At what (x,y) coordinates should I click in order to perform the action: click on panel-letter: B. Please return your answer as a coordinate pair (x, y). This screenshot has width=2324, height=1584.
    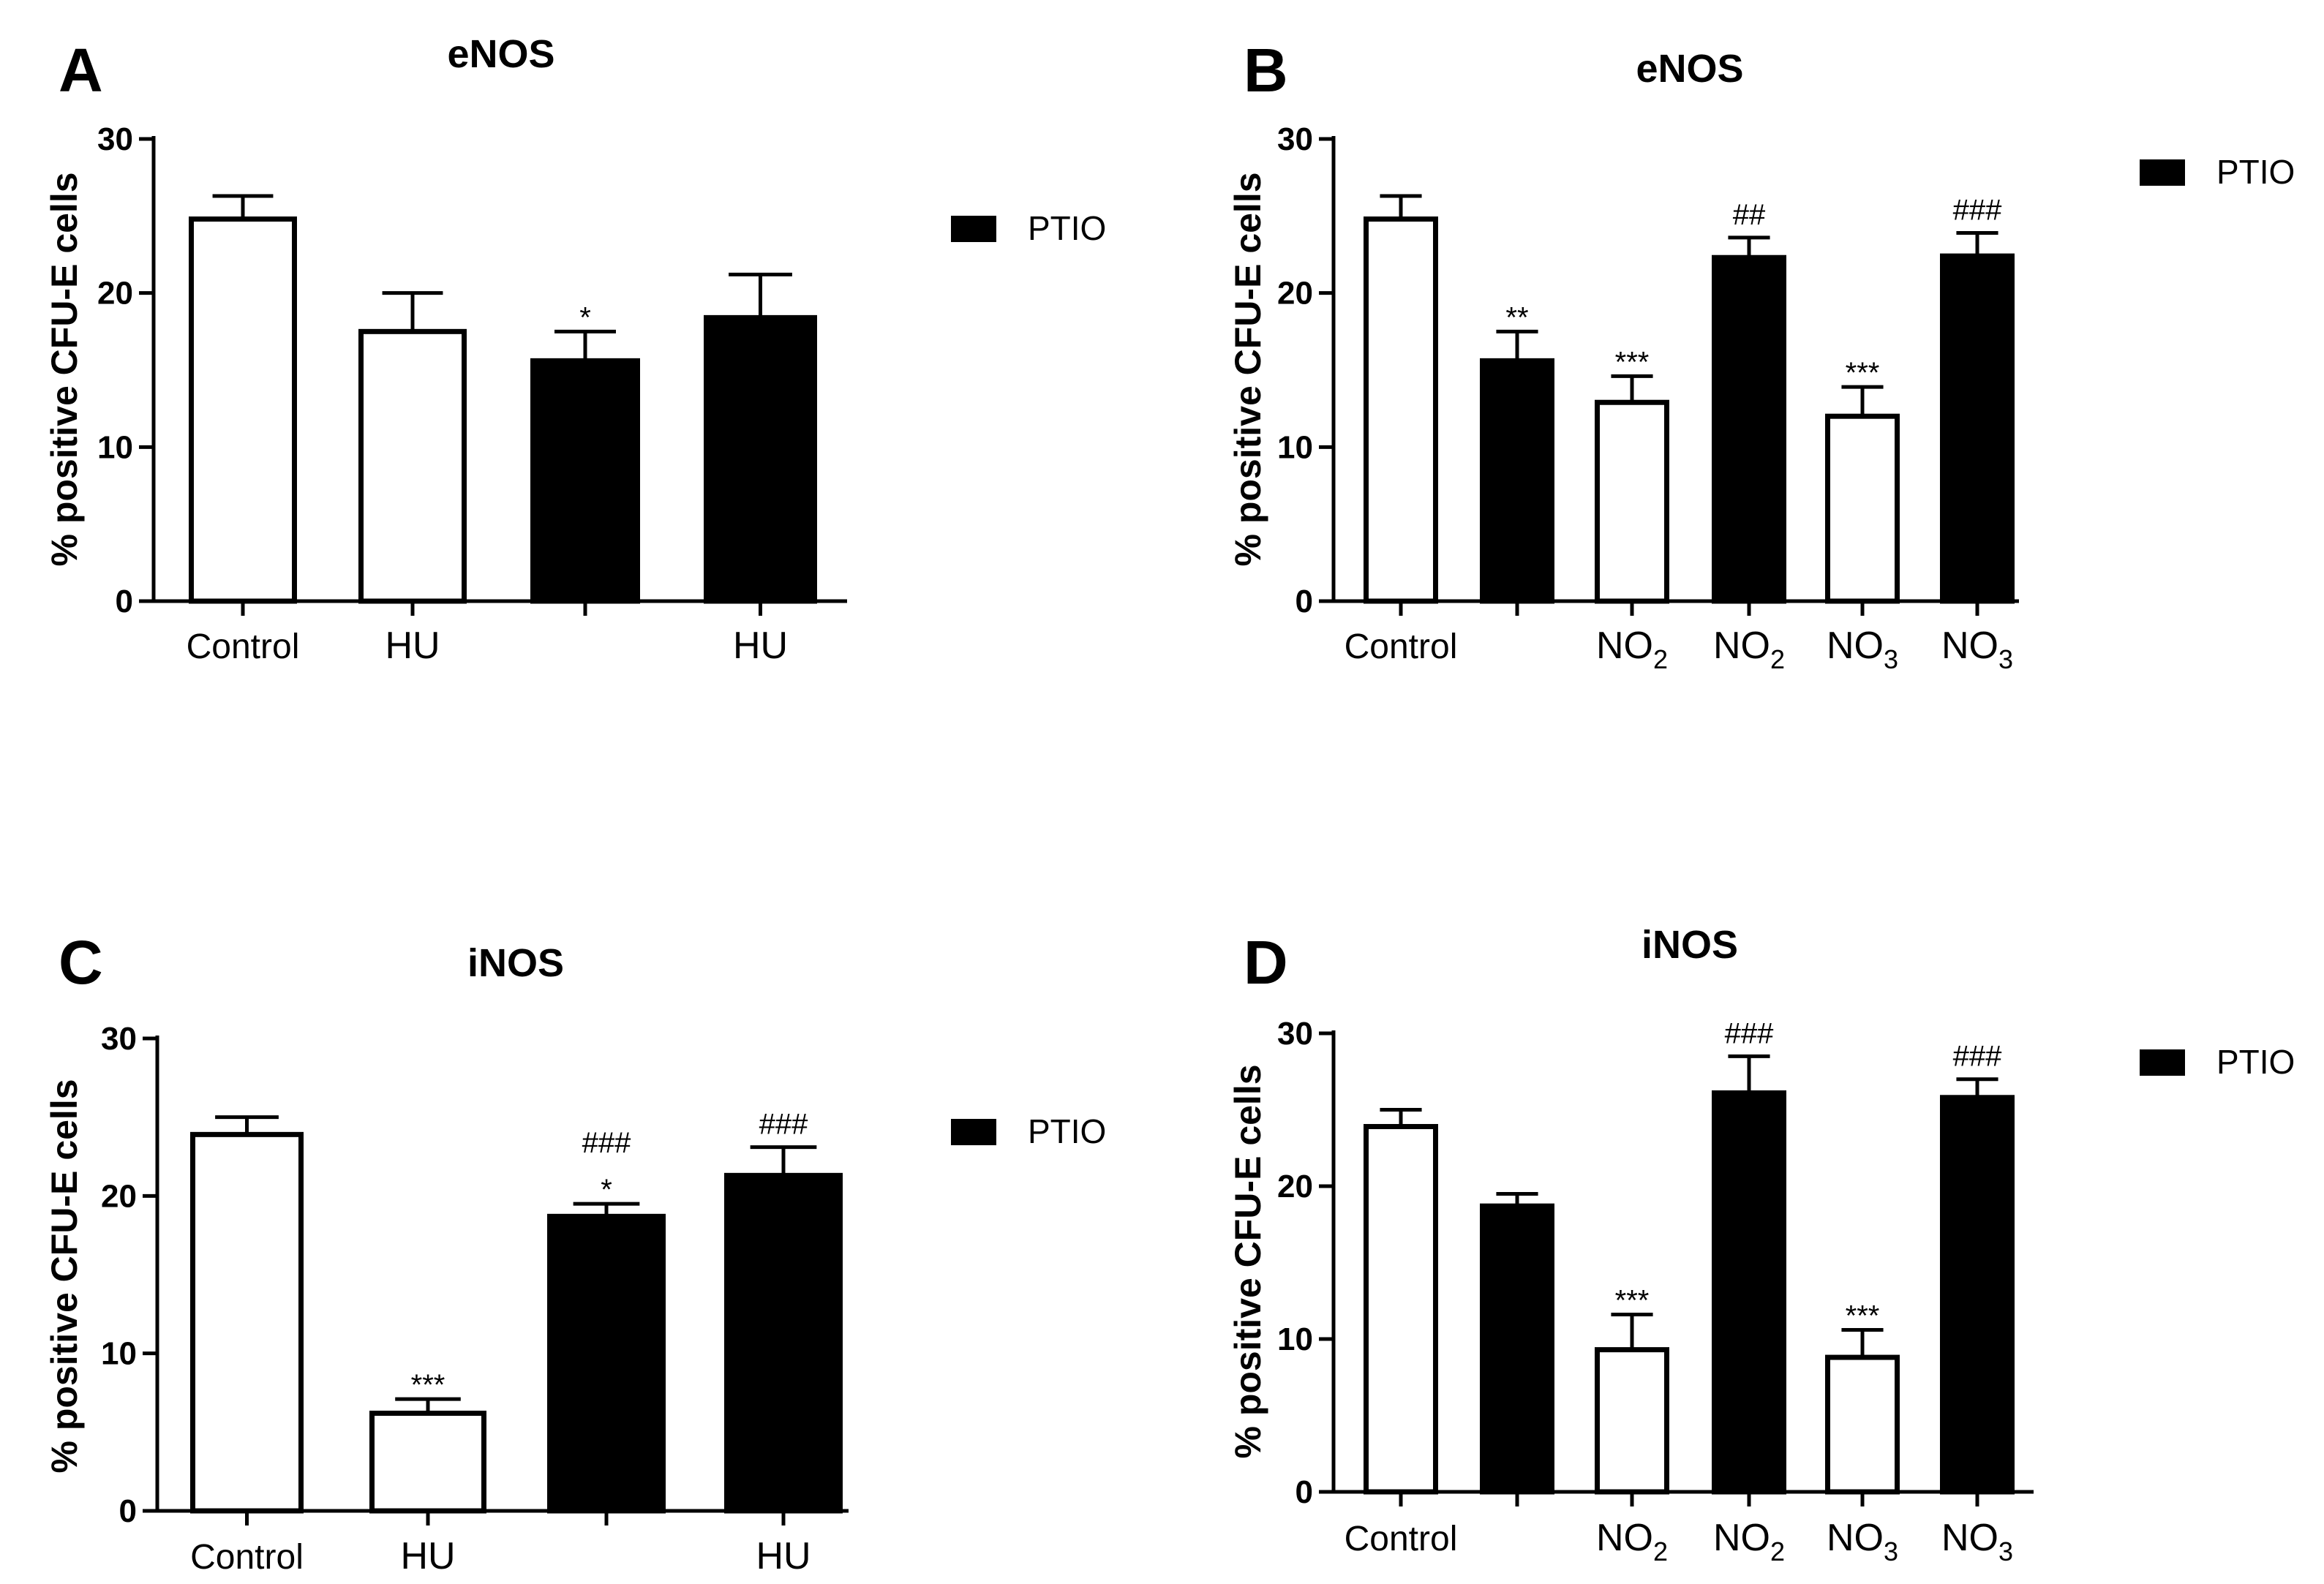
    Looking at the image, I should click on (1266, 70).